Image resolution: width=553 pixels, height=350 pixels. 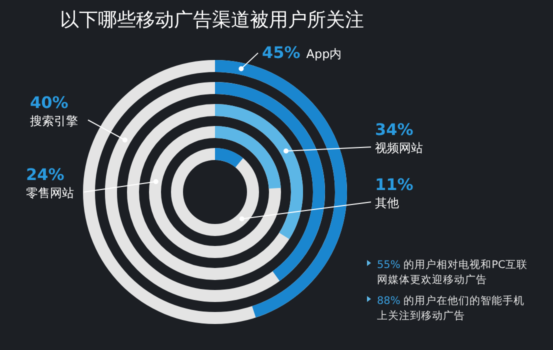 I want to click on data-label: 24%, so click(x=45, y=174).